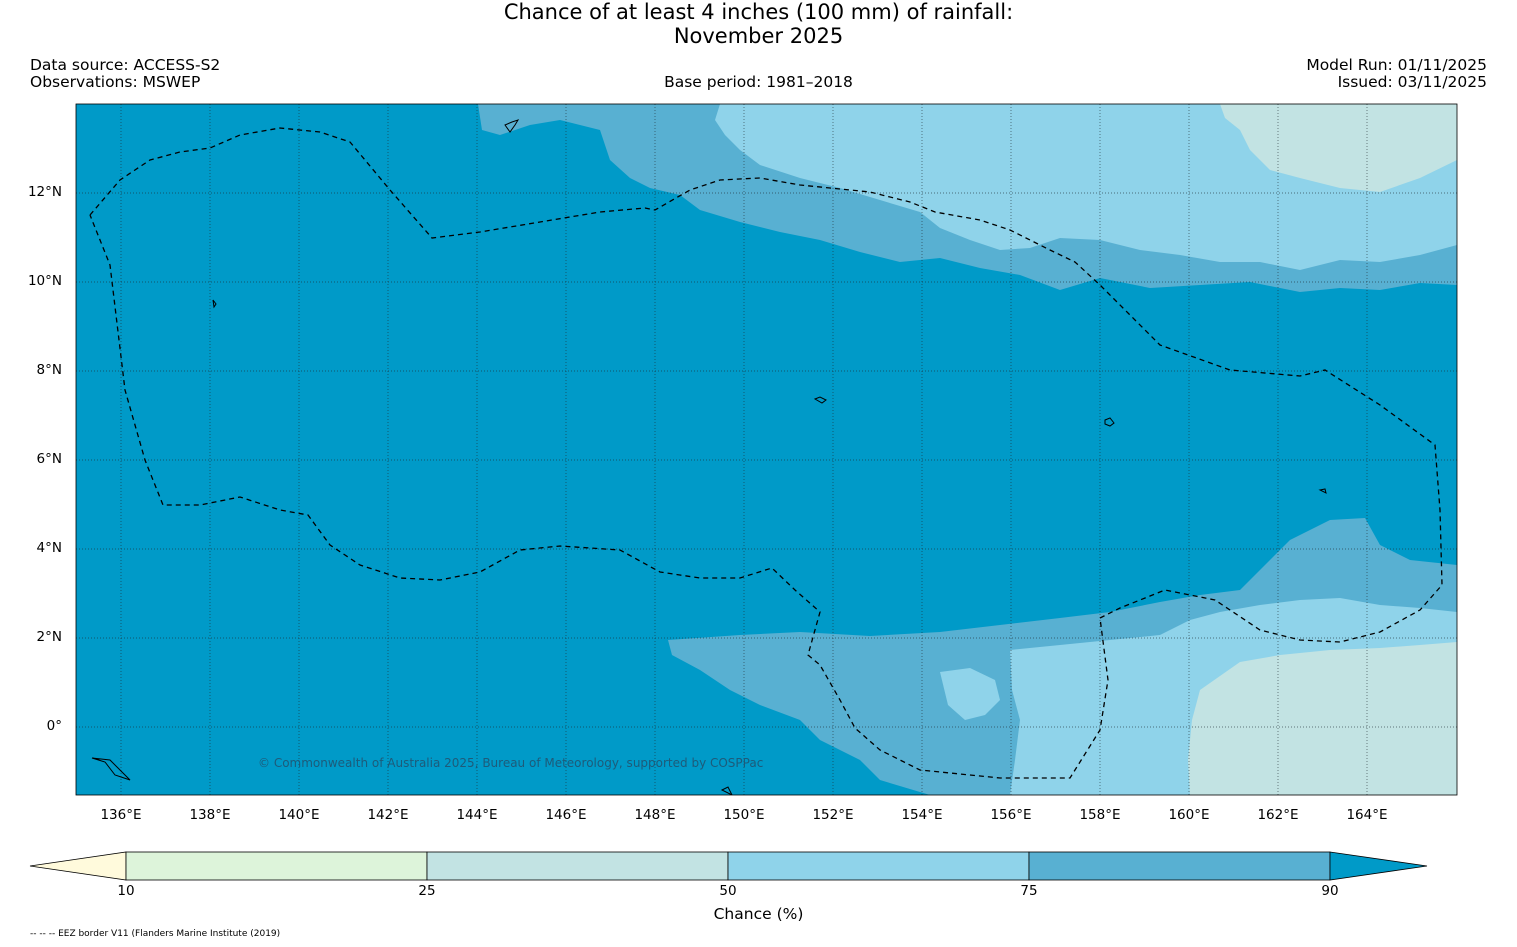 The width and height of the screenshot is (1517, 947). Describe the element at coordinates (1029, 891) in the screenshot. I see `colorbar-tick: 75` at that location.